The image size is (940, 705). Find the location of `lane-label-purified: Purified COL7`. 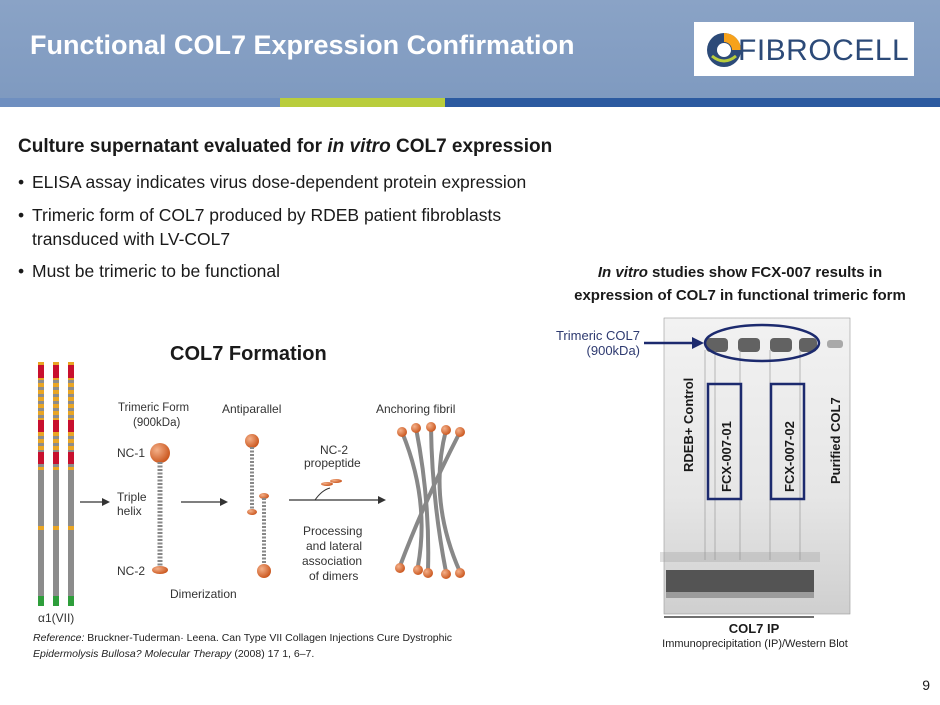

lane-label-purified: Purified COL7 is located at coordinates (835, 440).